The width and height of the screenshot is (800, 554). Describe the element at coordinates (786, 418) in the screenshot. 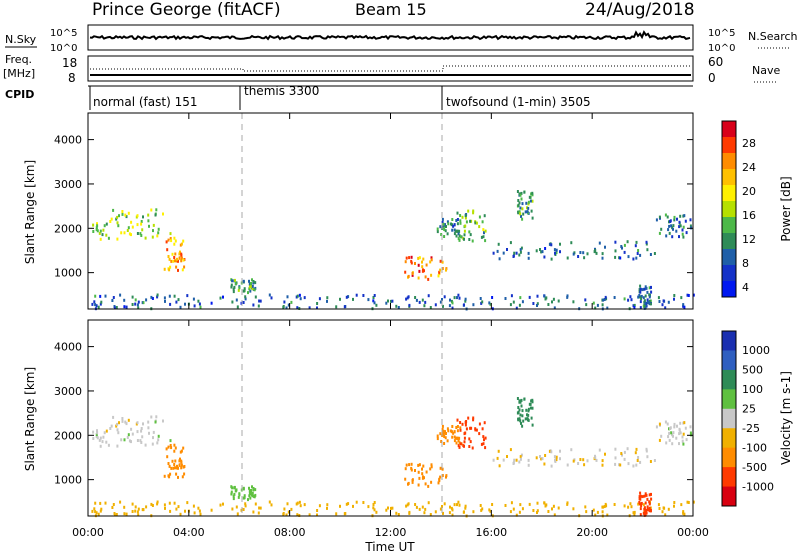

I see `velocity-colorbar-label: Velocity [m s-1]` at that location.